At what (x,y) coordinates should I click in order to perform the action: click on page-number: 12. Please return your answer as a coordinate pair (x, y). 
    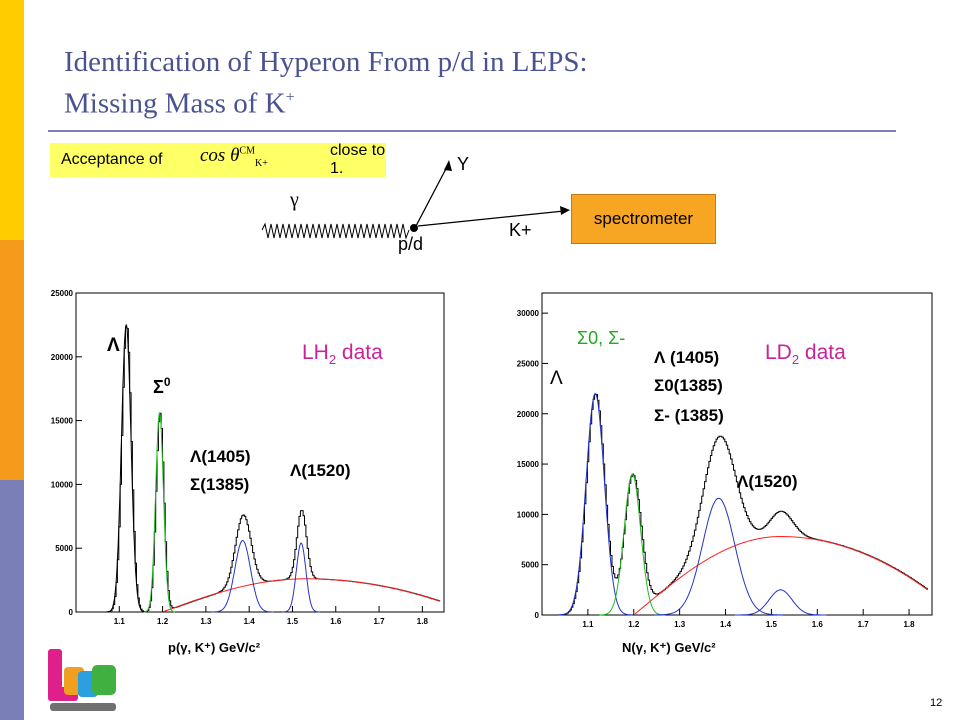
    Looking at the image, I should click on (936, 703).